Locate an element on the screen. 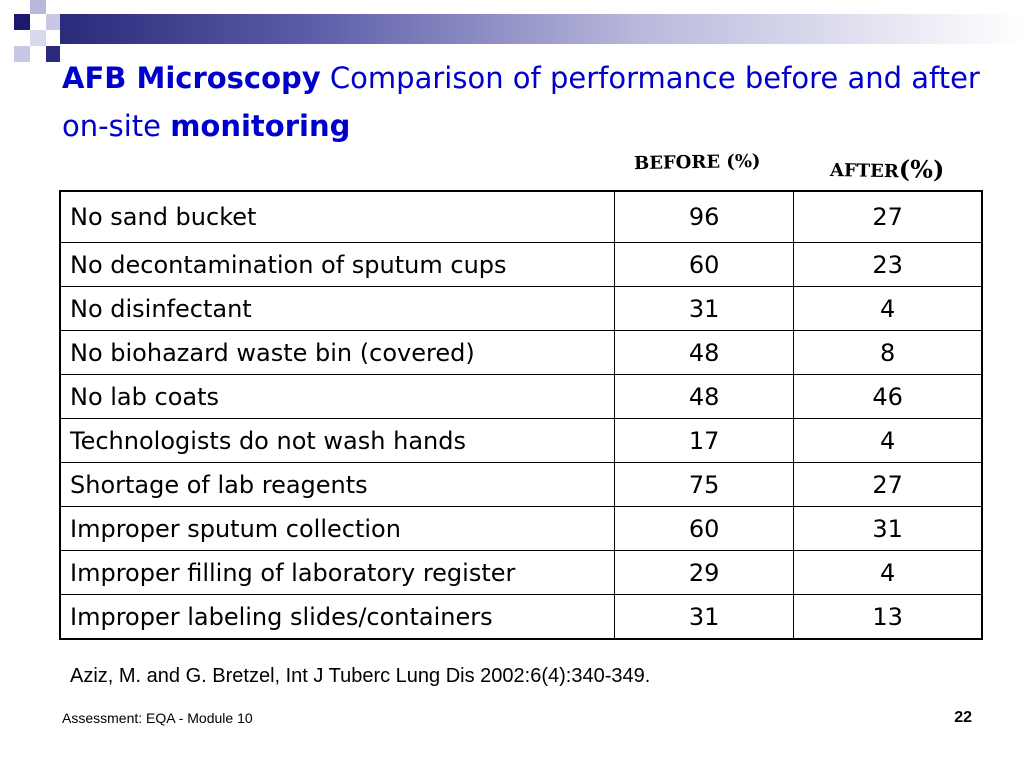 The image size is (1024, 768). row-label: Technologists do not wash hands is located at coordinates (337, 440).